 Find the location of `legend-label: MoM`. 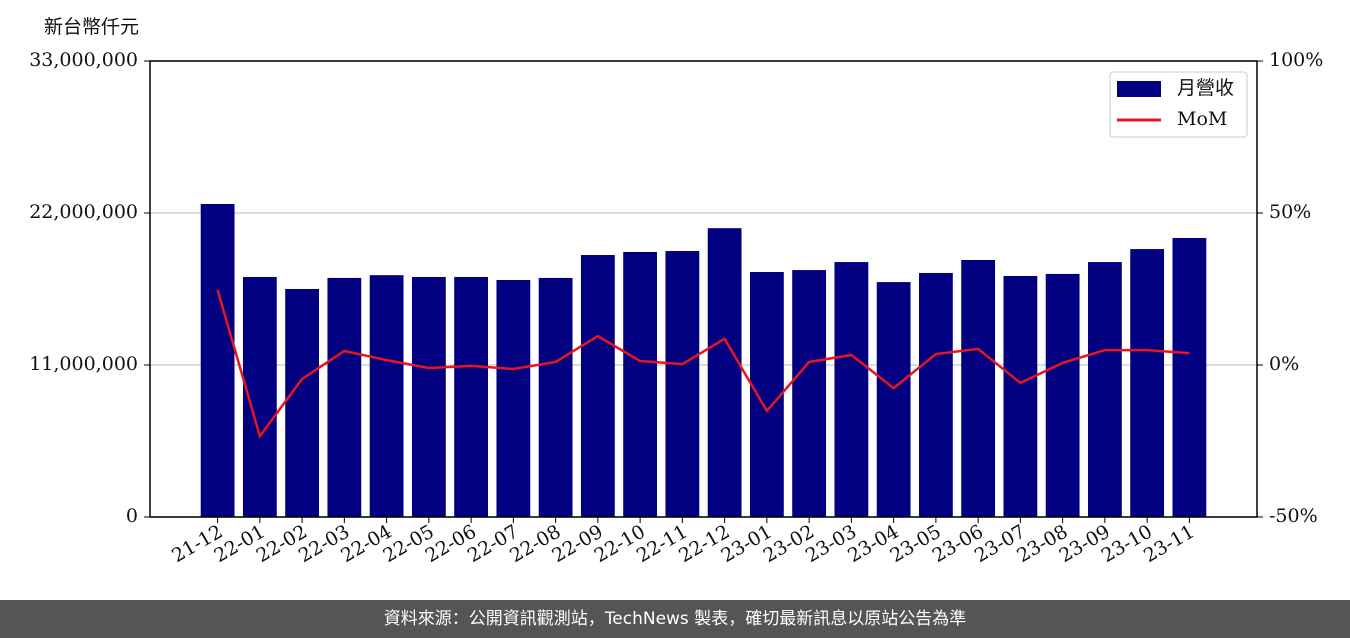

legend-label: MoM is located at coordinates (1202, 119).